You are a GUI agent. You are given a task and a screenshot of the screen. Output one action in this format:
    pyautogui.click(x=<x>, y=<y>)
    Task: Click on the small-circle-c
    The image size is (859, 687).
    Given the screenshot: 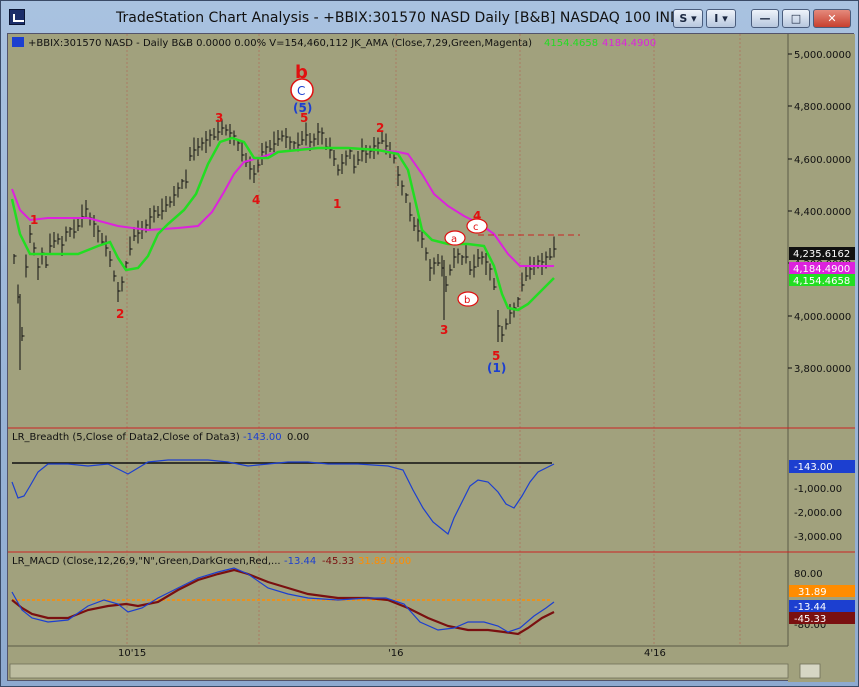 What is the action you would take?
    pyautogui.click(x=477, y=226)
    